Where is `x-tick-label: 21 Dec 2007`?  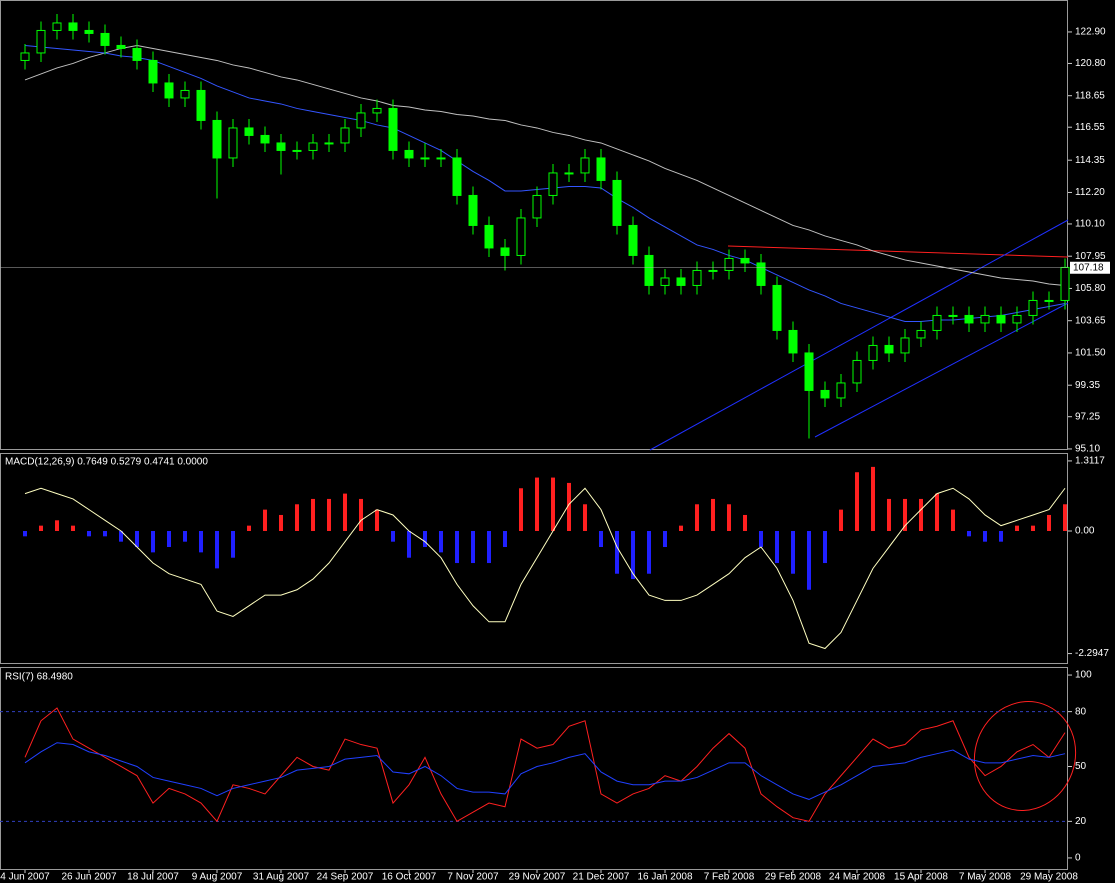 x-tick-label: 21 Dec 2007 is located at coordinates (601, 877).